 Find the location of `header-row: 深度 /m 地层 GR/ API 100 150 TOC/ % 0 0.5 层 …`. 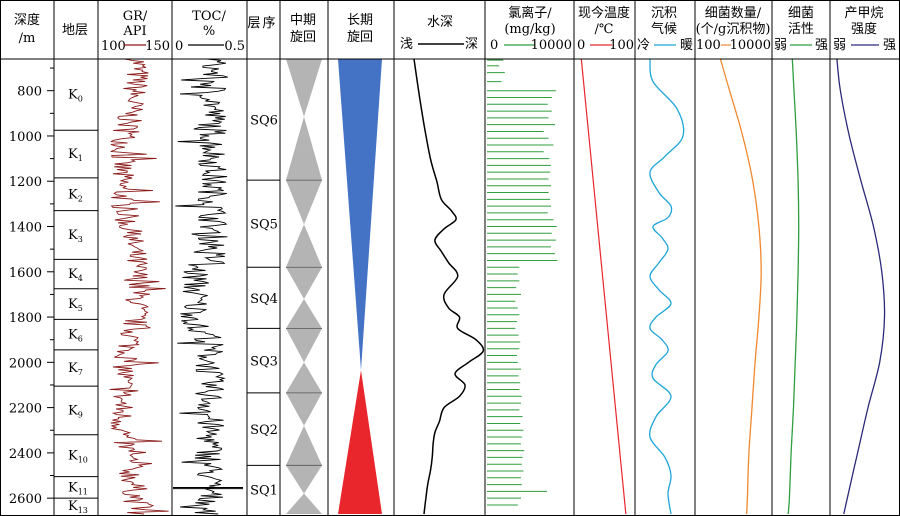

header-row: 深度 /m 地层 GR/ API 100 150 TOC/ % 0 0.5 层 … is located at coordinates (455, 29).